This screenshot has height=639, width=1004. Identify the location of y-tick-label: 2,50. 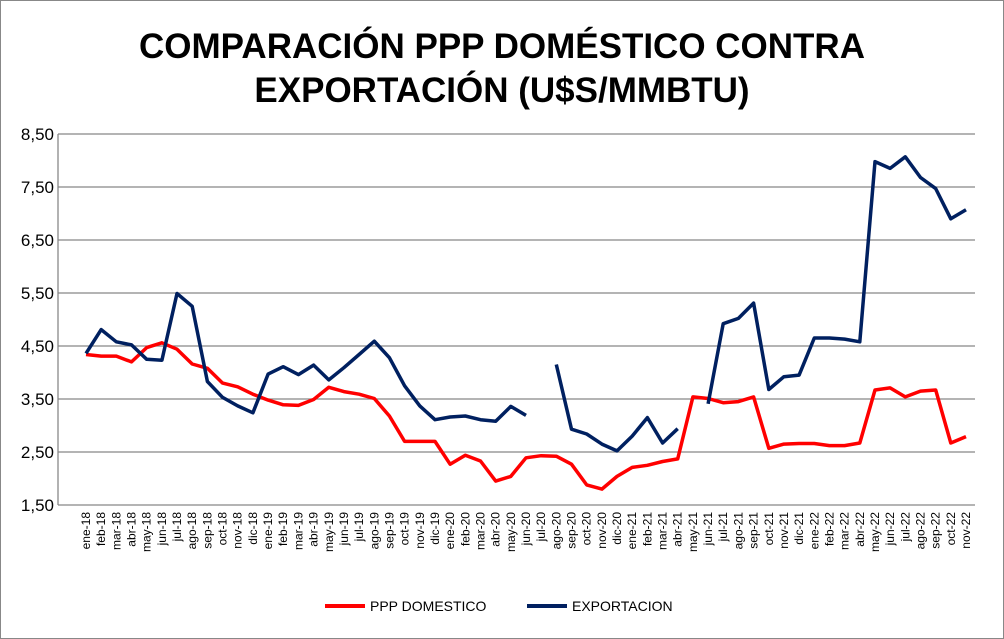
(37, 452).